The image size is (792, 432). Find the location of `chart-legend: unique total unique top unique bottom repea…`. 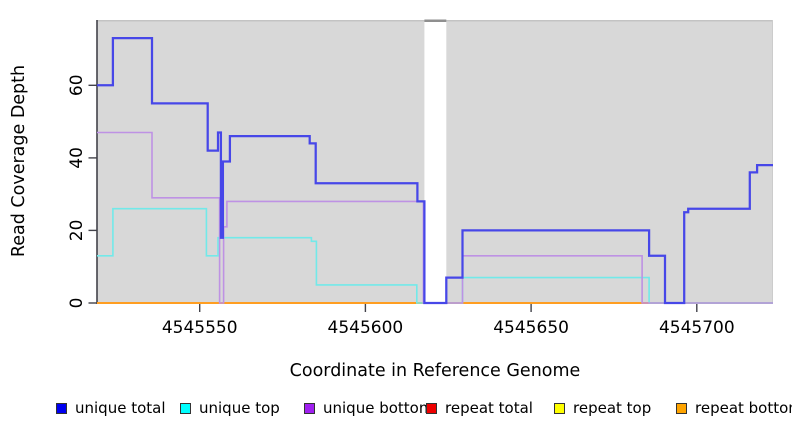

chart-legend: unique total unique top unique bottom repea… is located at coordinates (396, 411).